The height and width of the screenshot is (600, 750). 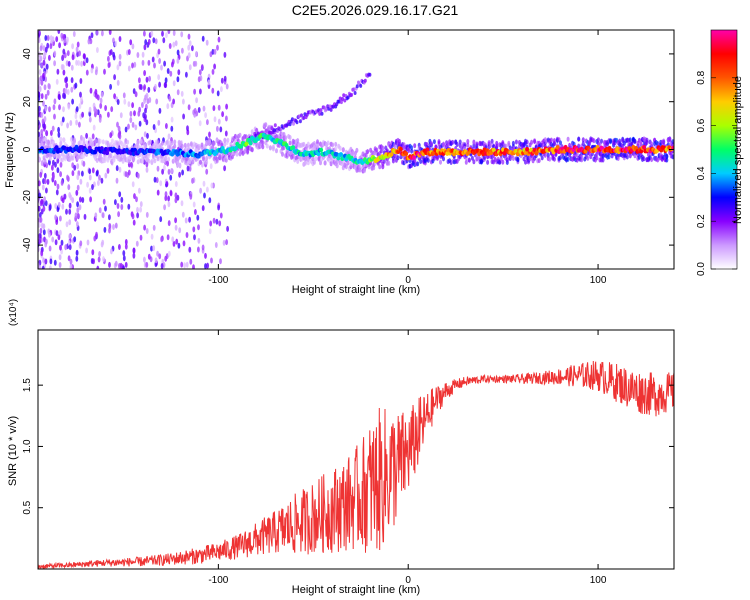 I want to click on colorbar-frame, so click(x=724, y=149).